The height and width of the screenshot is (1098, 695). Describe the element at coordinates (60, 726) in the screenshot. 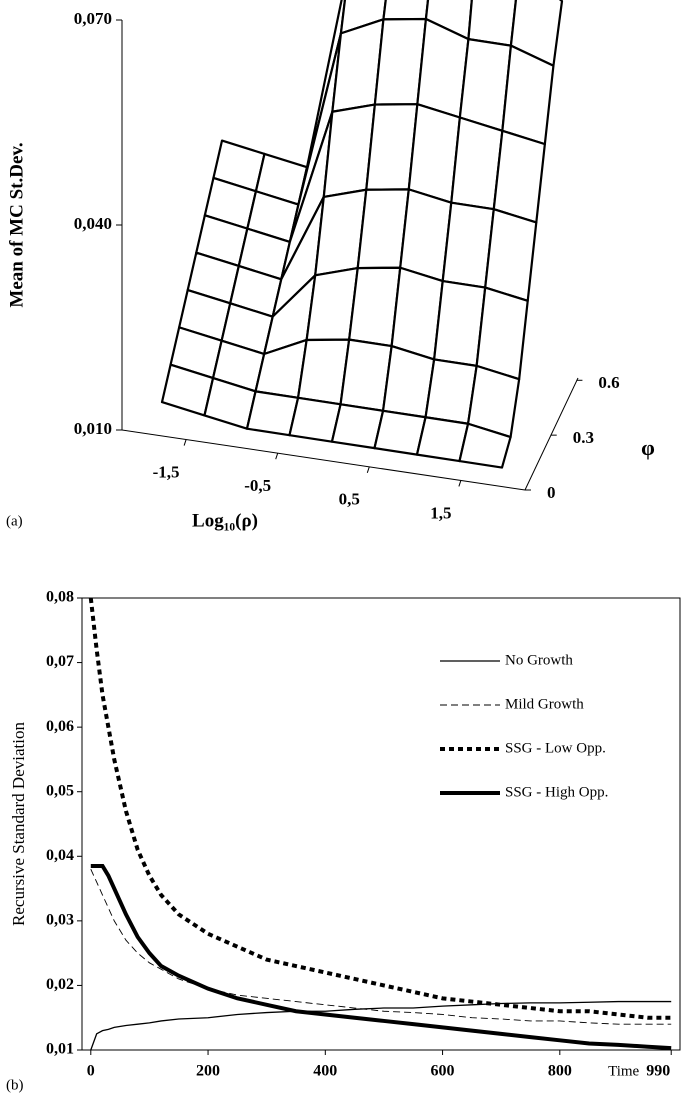

I see `y-tick-label: 0,06` at that location.